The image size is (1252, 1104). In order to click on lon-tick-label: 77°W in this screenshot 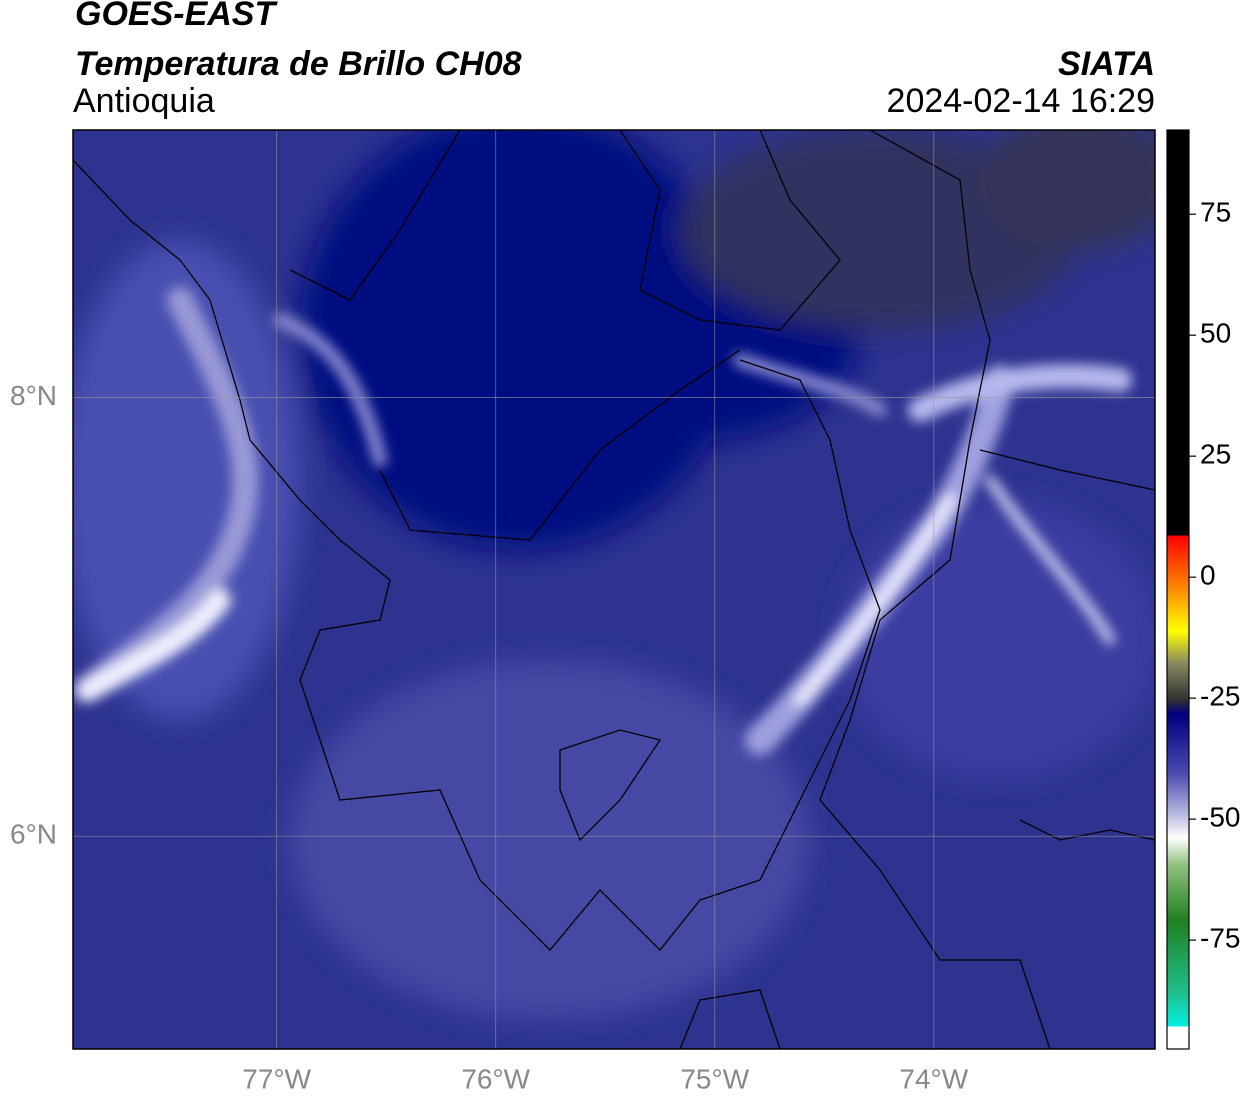, I will do `click(276, 1078)`.